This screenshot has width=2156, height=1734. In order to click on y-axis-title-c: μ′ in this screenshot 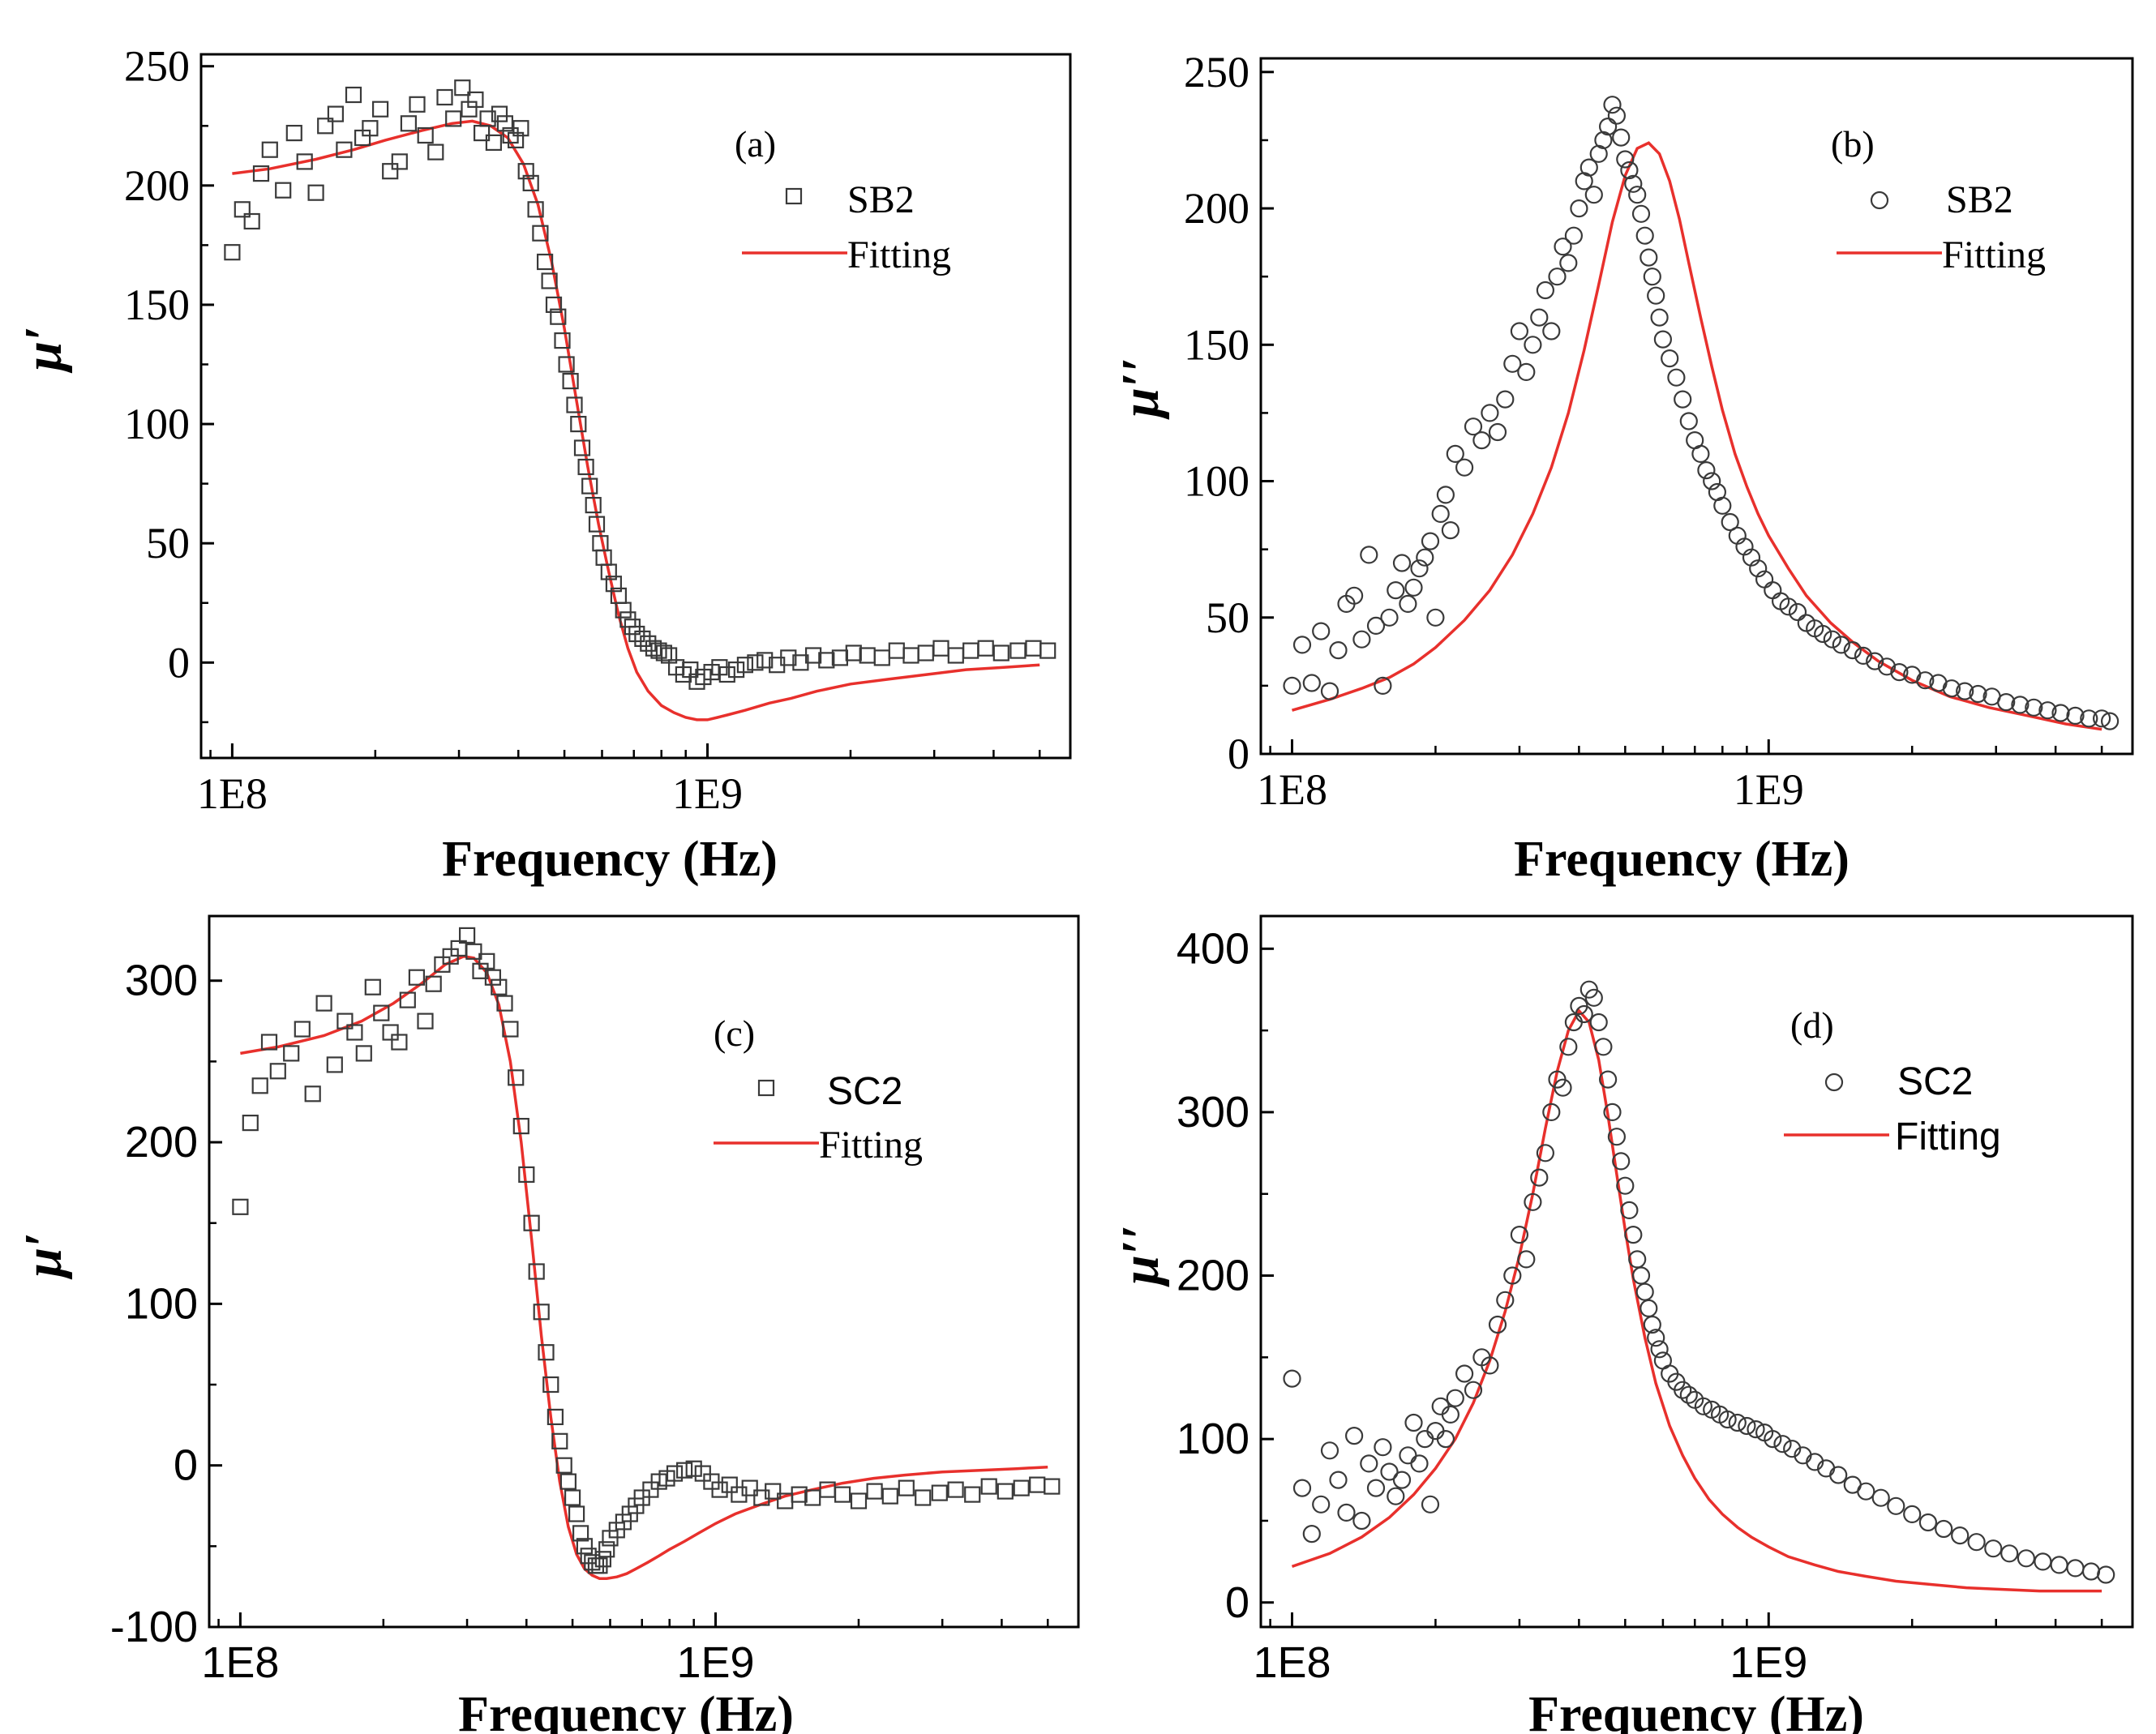, I will do `click(43, 1255)`.